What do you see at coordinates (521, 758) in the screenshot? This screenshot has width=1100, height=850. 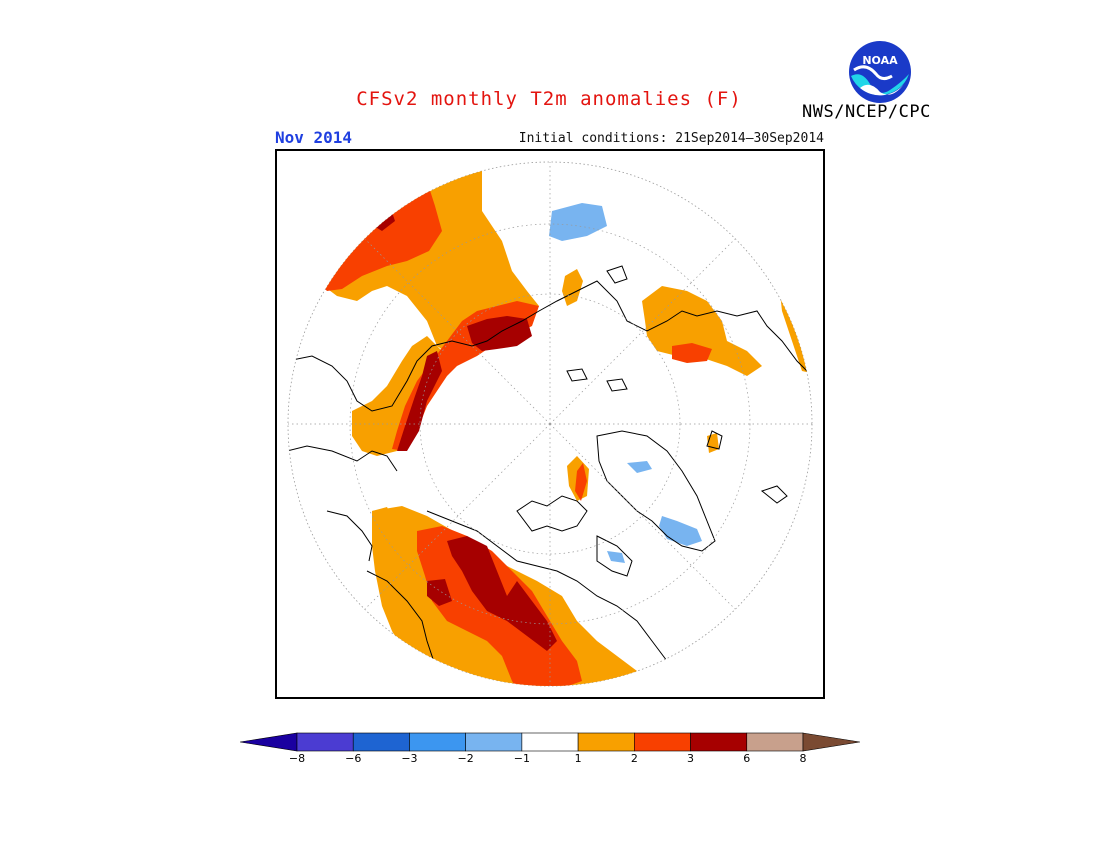 I see `colorbar-tick-label: −1` at bounding box center [521, 758].